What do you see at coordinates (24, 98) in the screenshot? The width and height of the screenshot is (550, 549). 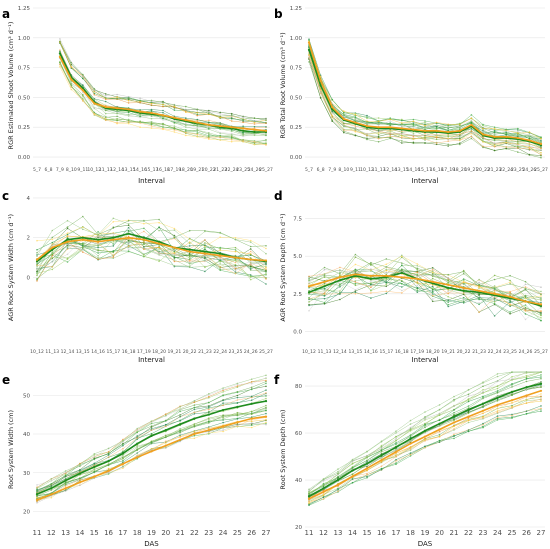 I see `y-tick-label: 0.50` at bounding box center [24, 98].